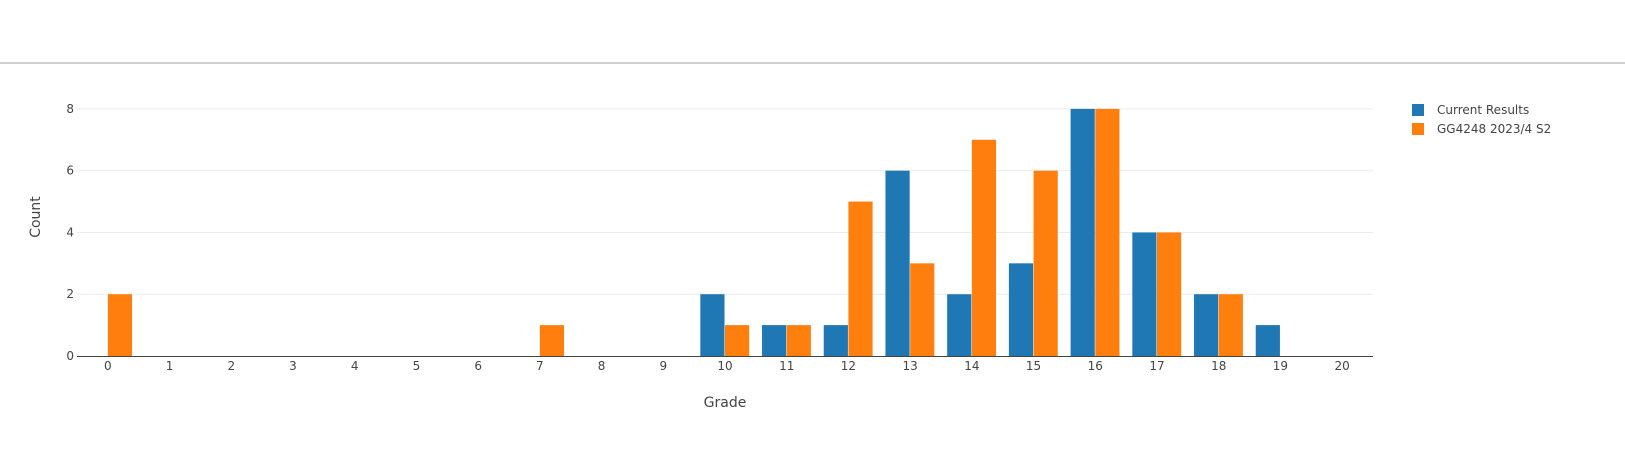 Image resolution: width=1625 pixels, height=450 pixels. Describe the element at coordinates (478, 366) in the screenshot. I see `x-tick-label: 6` at that location.